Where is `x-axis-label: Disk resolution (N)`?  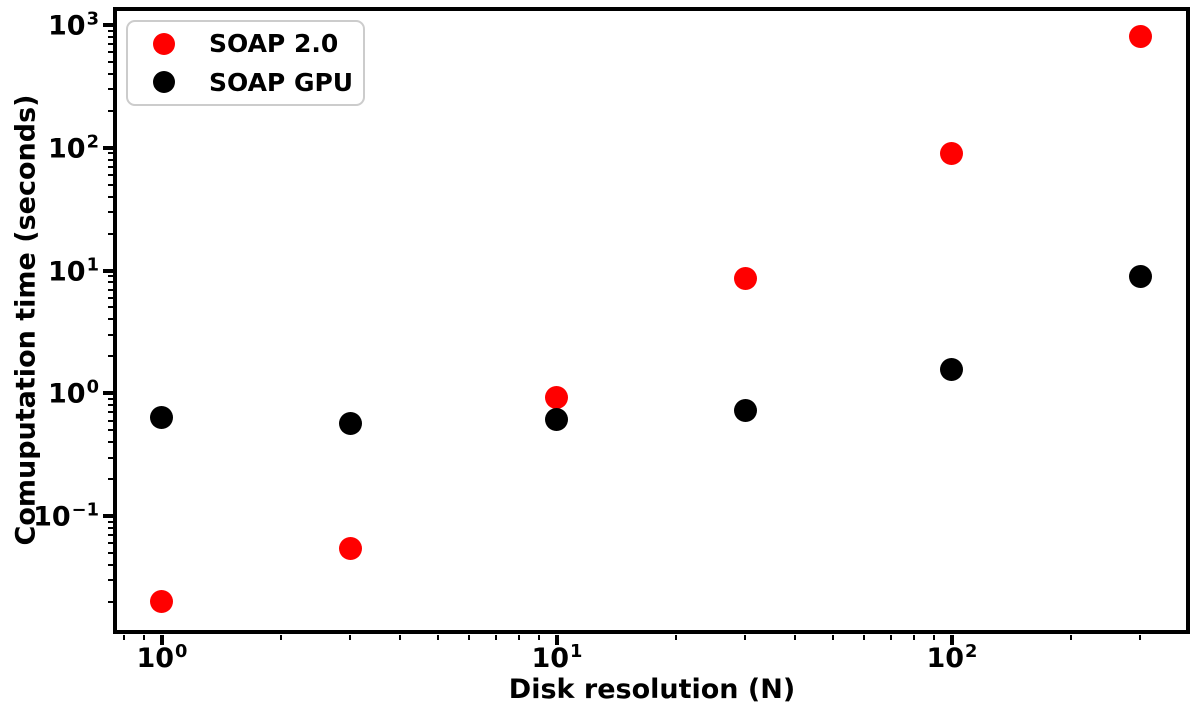
x-axis-label: Disk resolution (N) is located at coordinates (652, 689).